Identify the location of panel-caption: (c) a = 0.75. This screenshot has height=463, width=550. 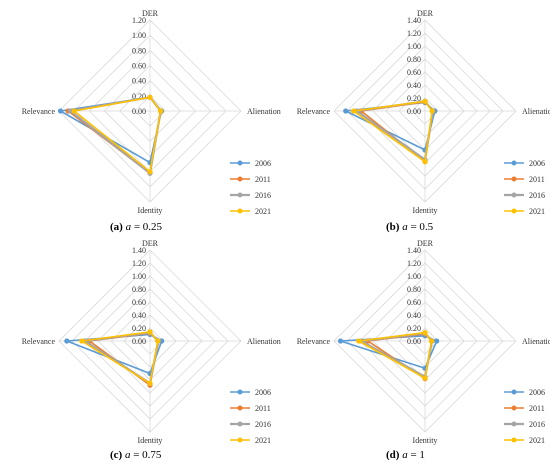
(136, 455).